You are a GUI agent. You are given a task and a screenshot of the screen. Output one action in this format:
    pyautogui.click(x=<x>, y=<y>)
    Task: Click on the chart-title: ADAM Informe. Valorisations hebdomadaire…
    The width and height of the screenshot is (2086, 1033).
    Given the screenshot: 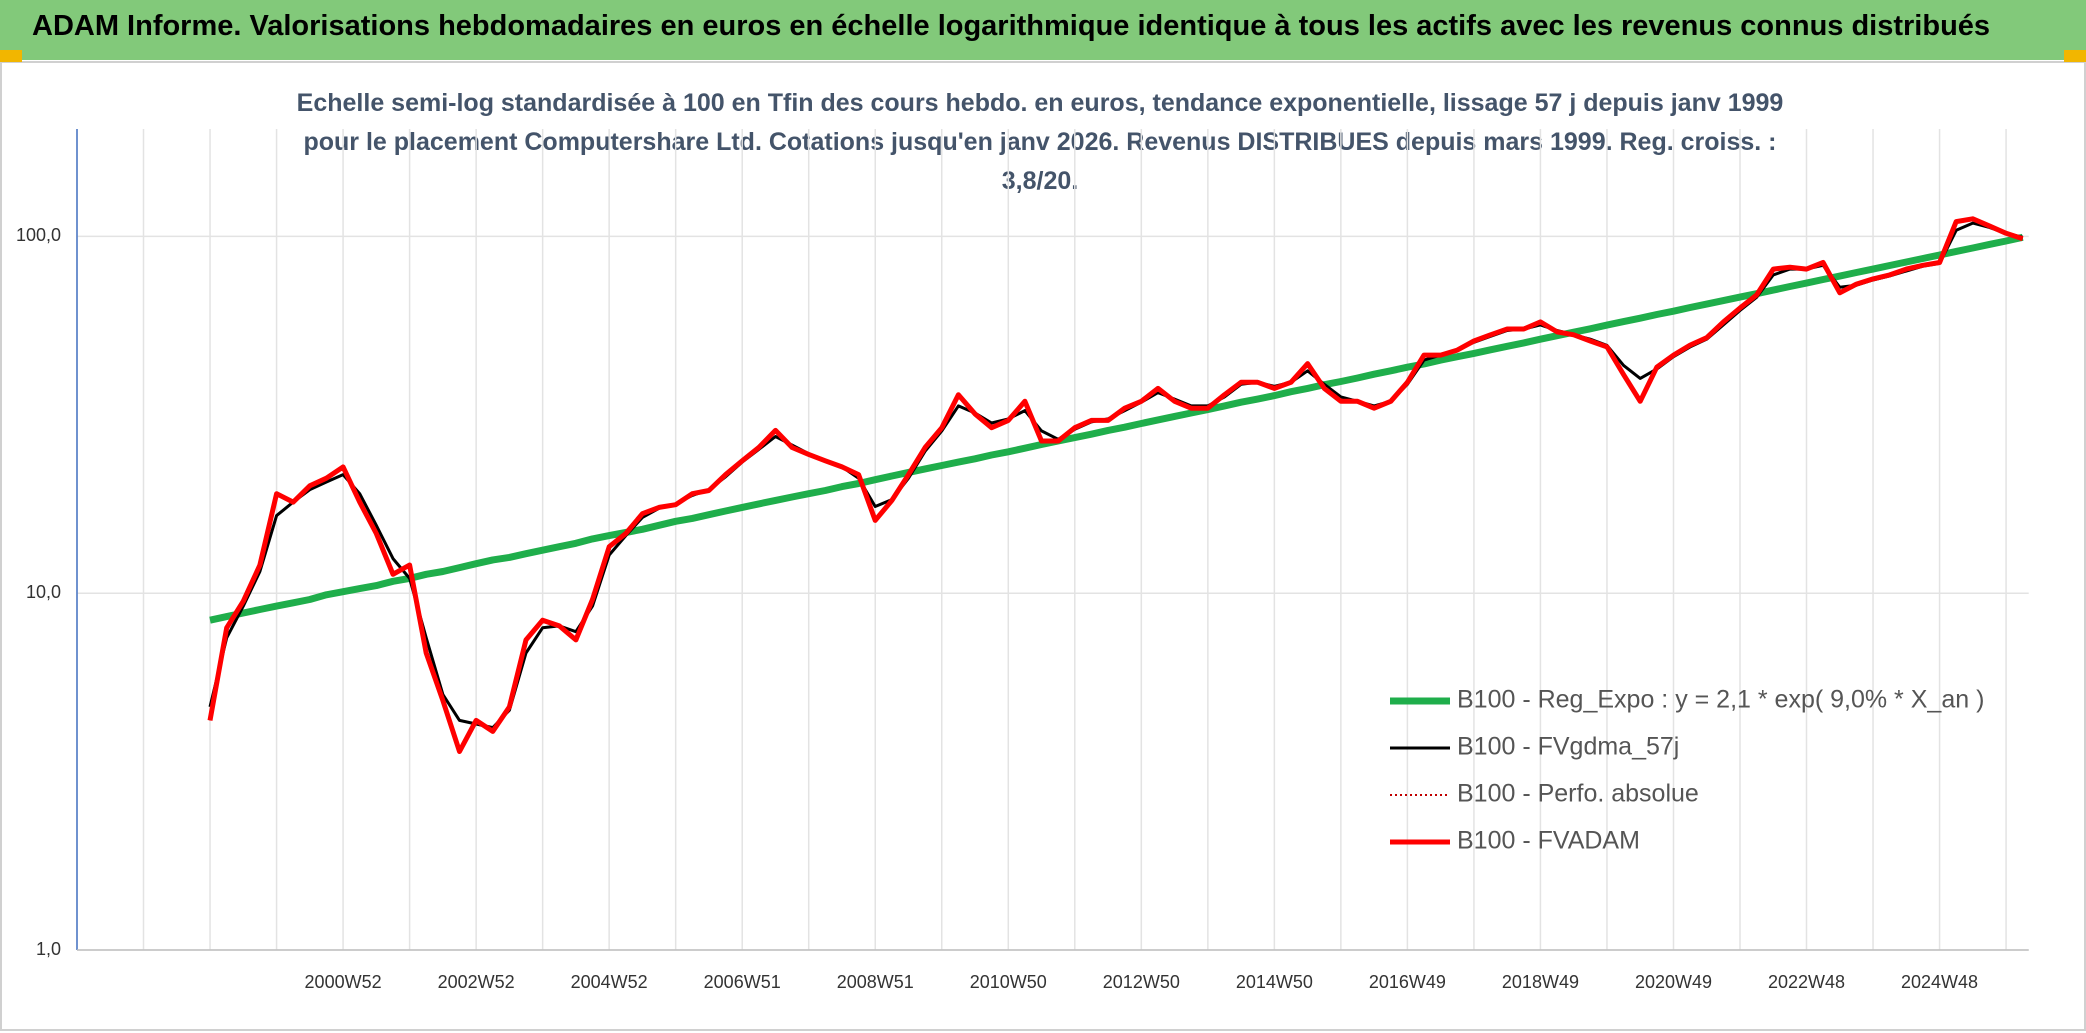 What is the action you would take?
    pyautogui.click(x=1011, y=26)
    